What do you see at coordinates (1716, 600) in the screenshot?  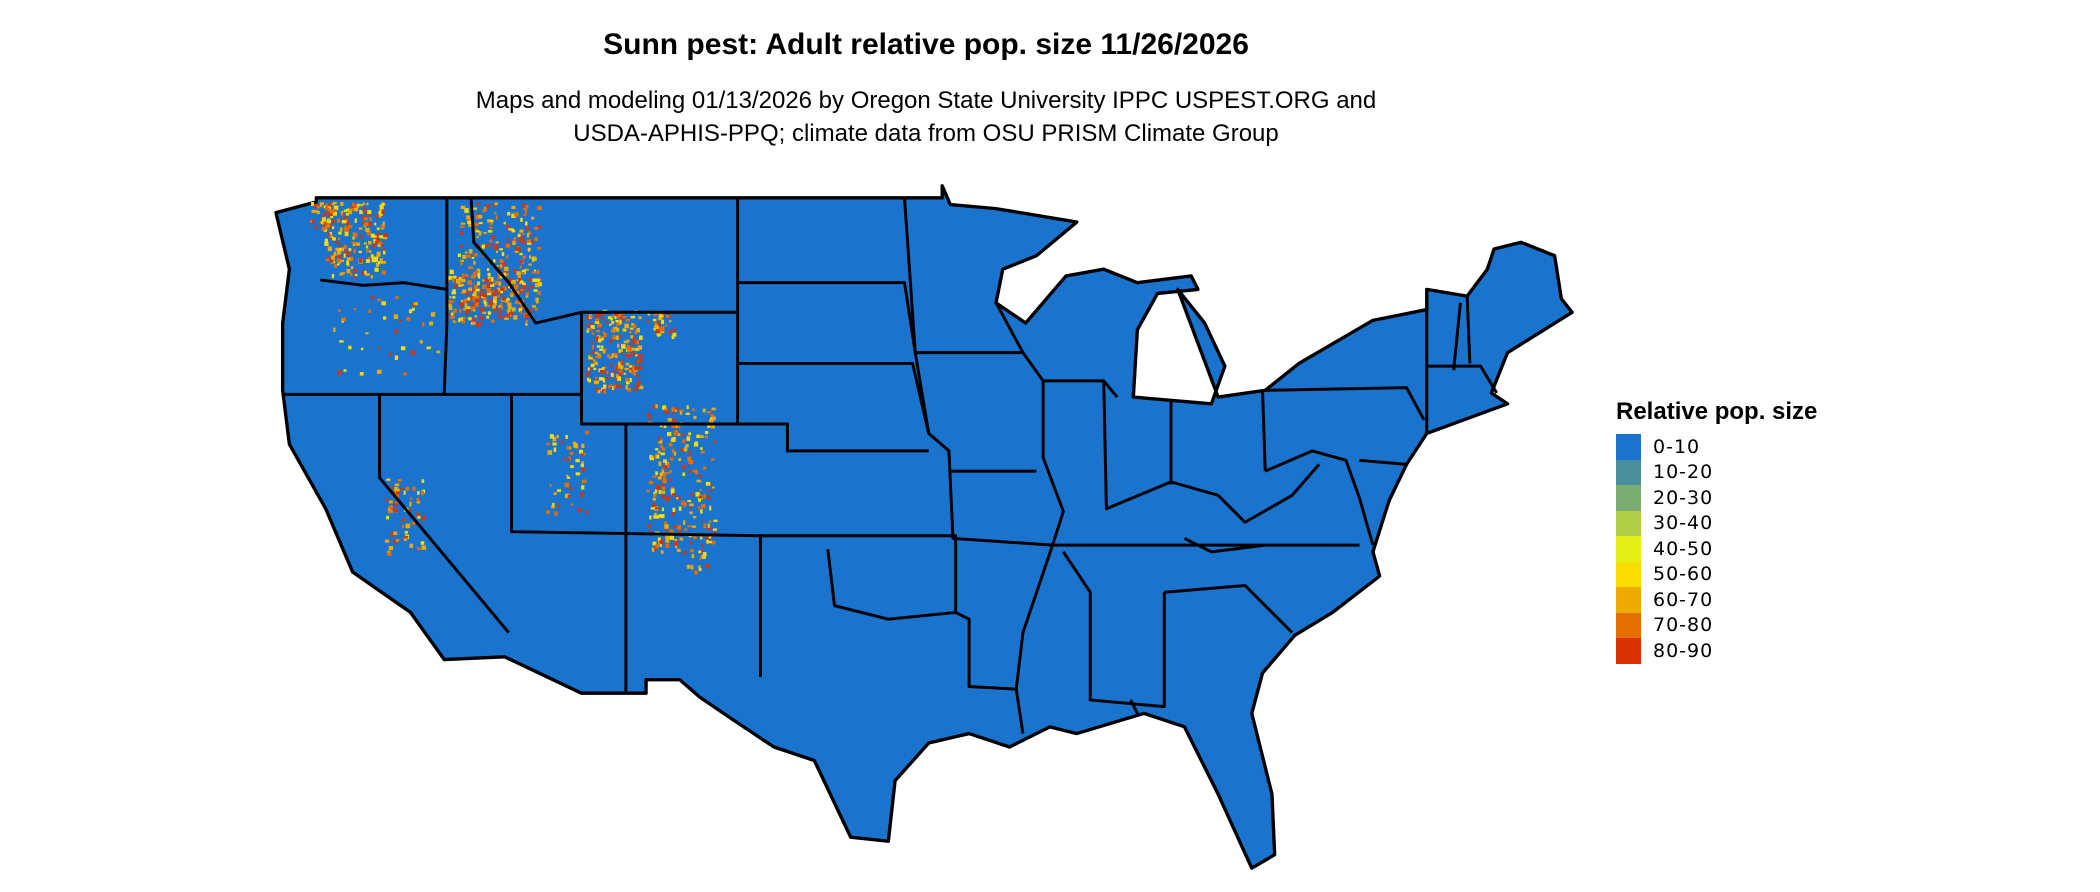 I see `legend-item: 60-70` at bounding box center [1716, 600].